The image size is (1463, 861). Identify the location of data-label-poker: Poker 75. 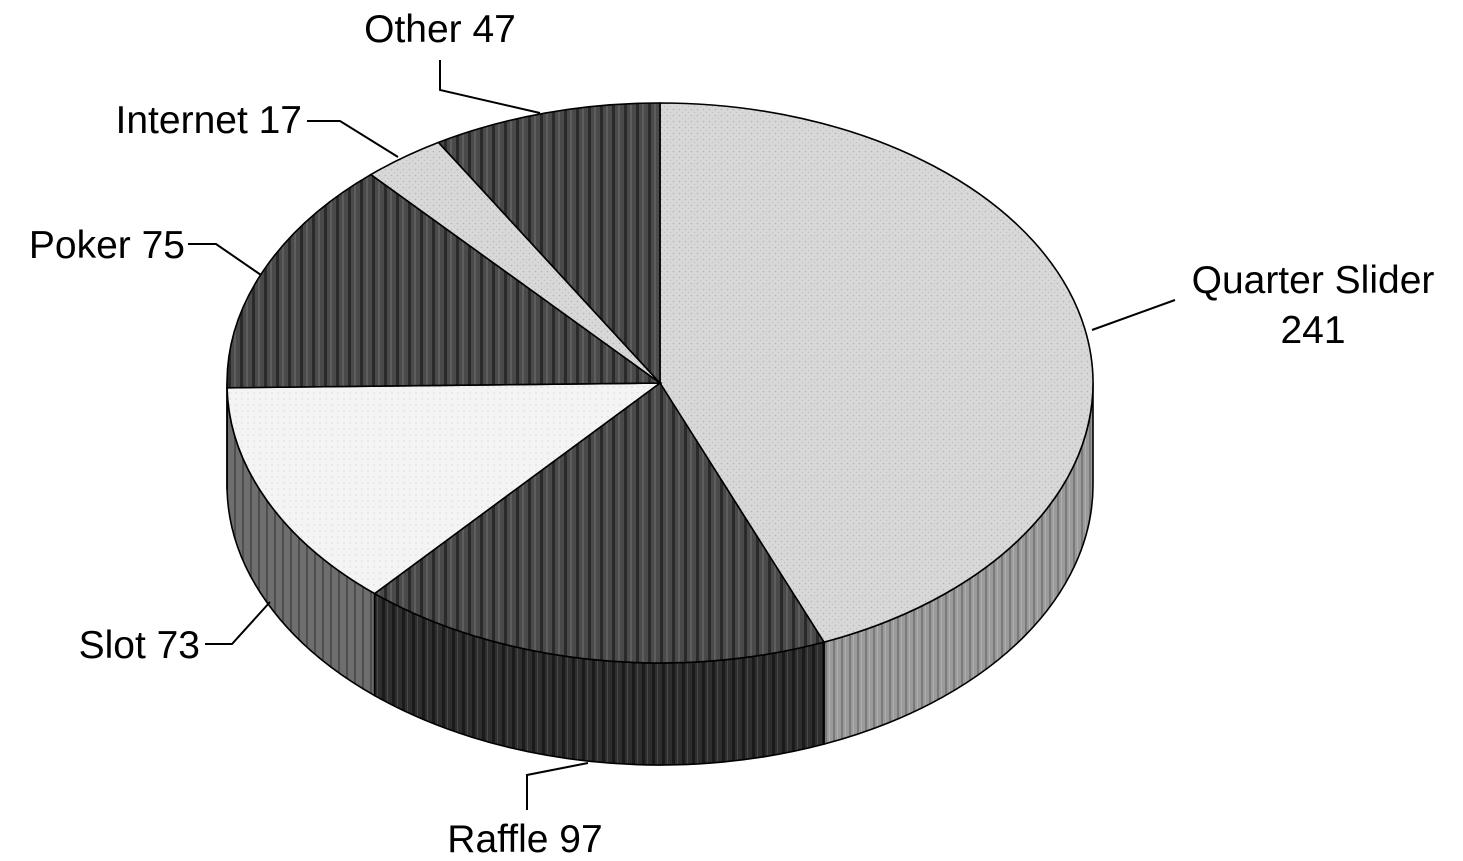
(107, 245).